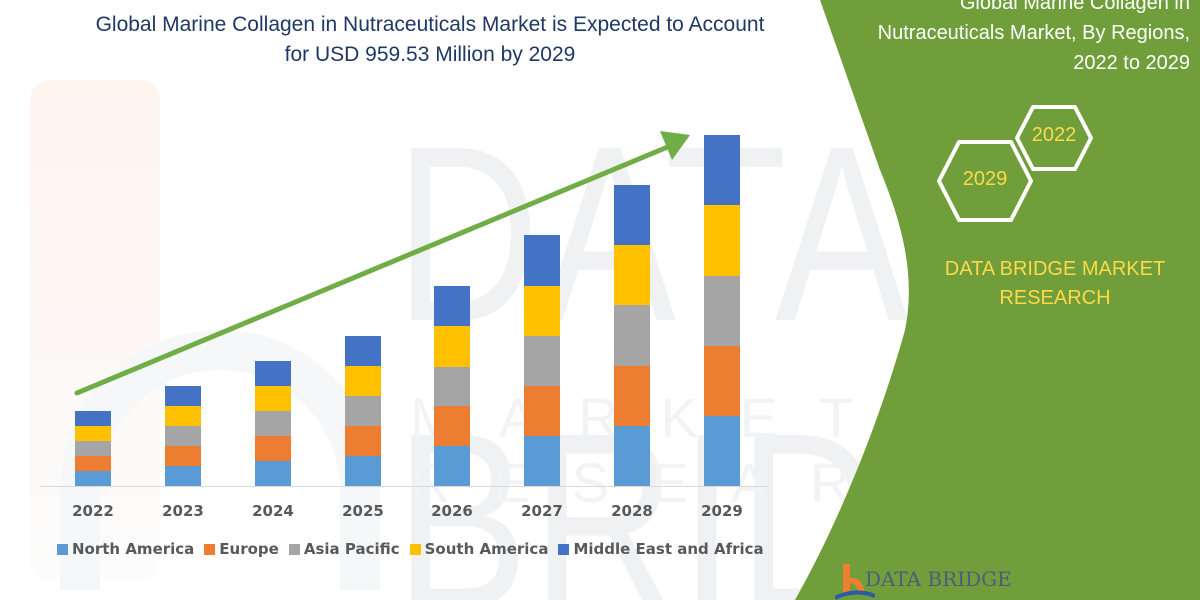  Describe the element at coordinates (632, 511) in the screenshot. I see `x-tick-label: 2028` at that location.